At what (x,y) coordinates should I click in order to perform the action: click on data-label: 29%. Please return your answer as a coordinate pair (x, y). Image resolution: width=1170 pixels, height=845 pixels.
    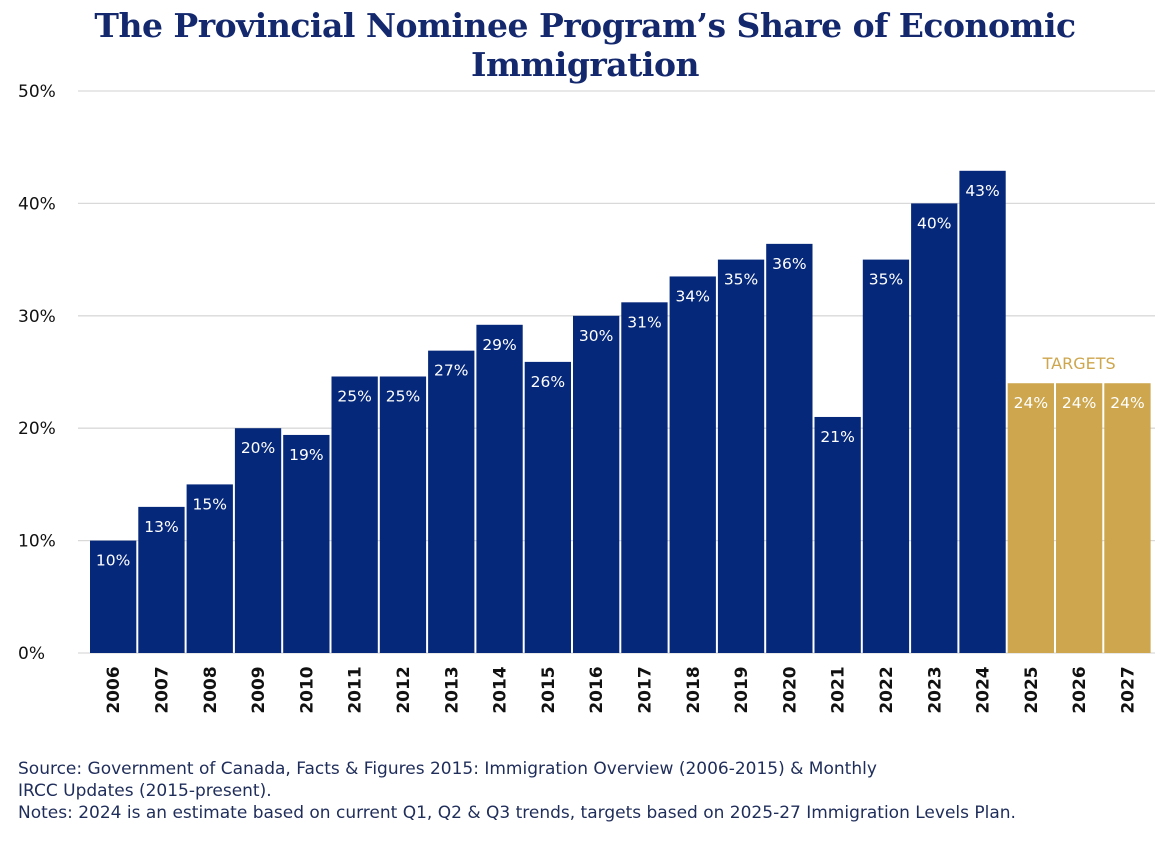
    Looking at the image, I should click on (499, 345).